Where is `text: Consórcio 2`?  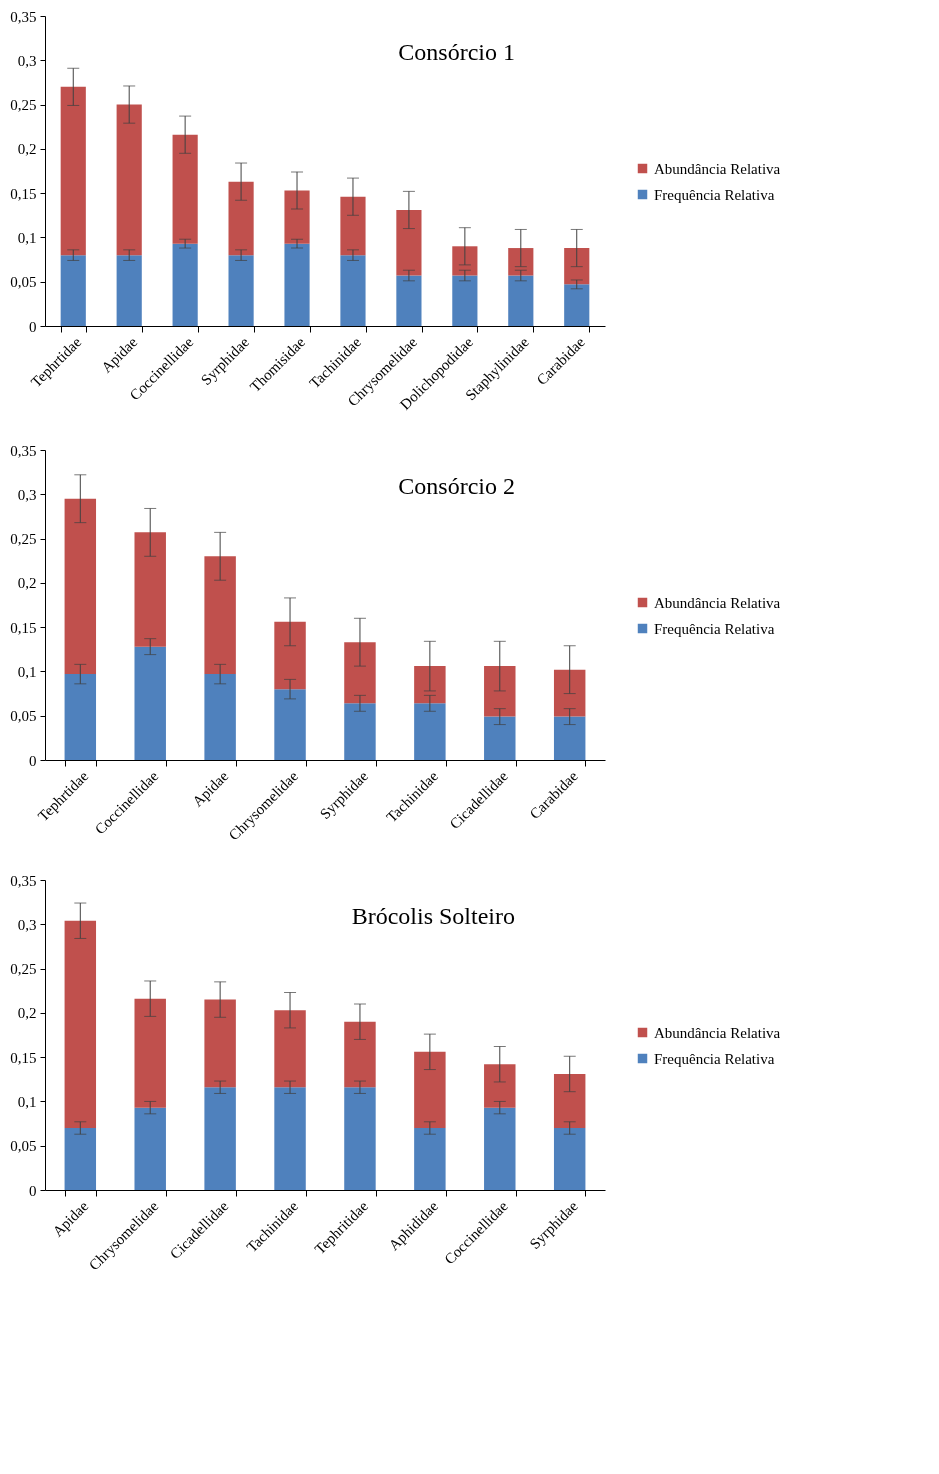 text: Consórcio 2 is located at coordinates (456, 486).